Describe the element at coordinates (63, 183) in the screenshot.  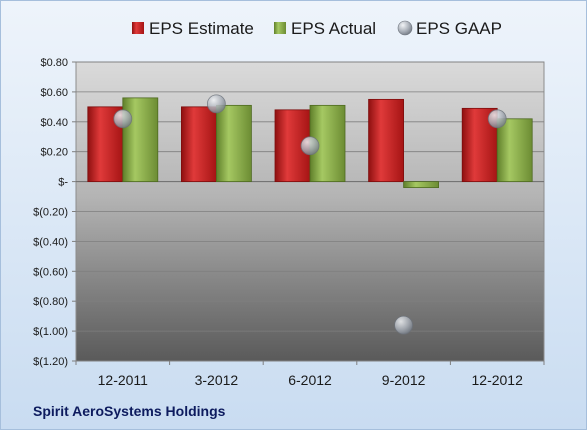
I see `y-tick-label: $-` at that location.